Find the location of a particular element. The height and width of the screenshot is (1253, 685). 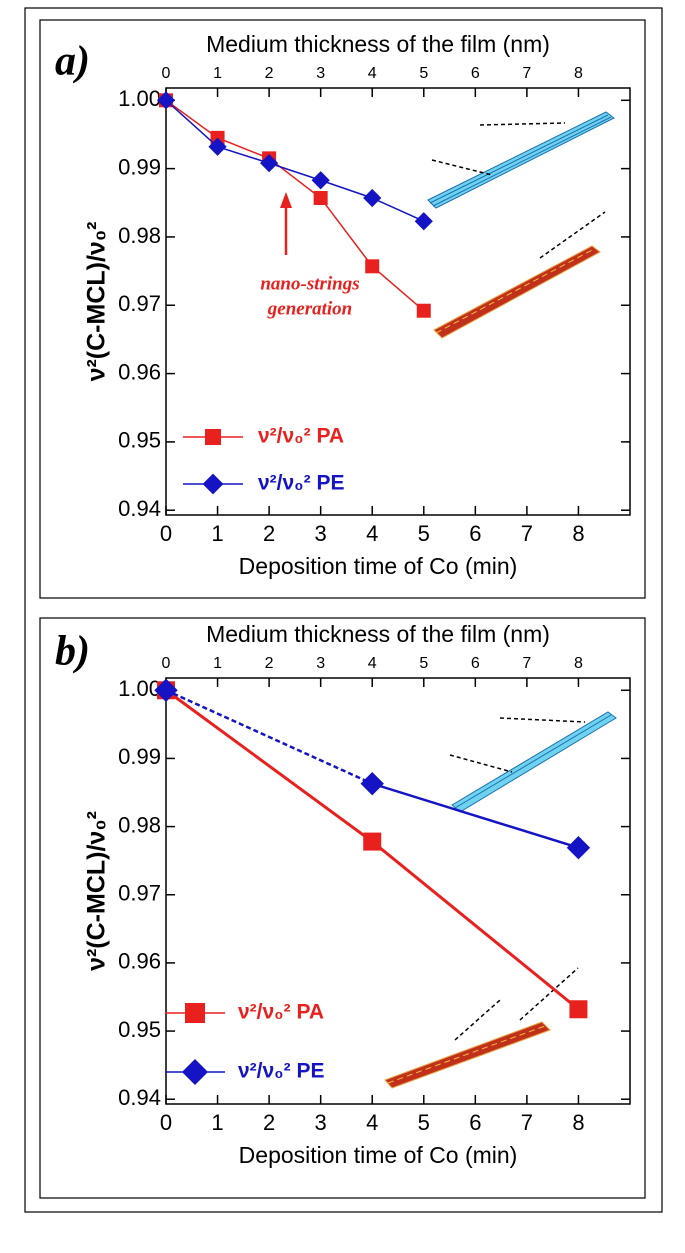

annotation: generation is located at coordinates (309, 308).